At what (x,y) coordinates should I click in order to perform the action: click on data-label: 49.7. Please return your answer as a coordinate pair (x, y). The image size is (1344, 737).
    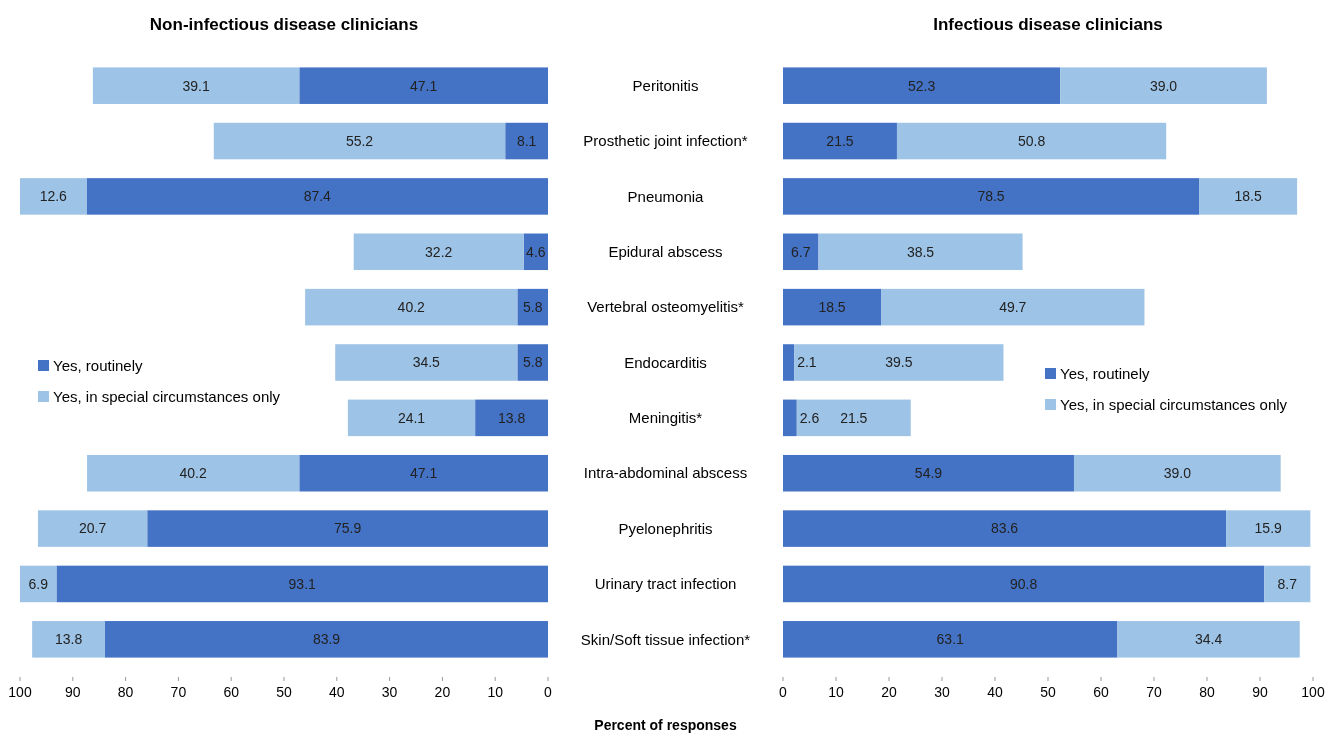
    Looking at the image, I should click on (1013, 307).